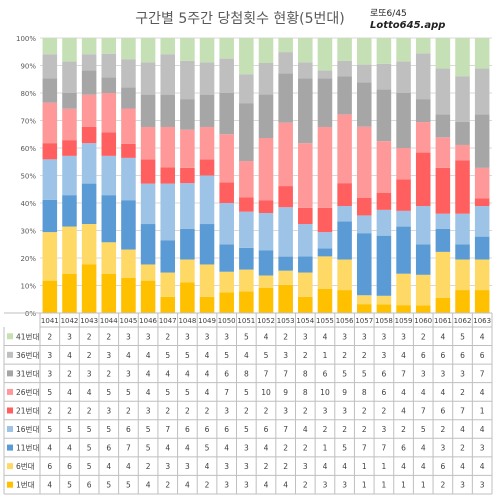 The height and width of the screenshot is (500, 500). What do you see at coordinates (28, 67) in the screenshot?
I see `y-tick-label: 90%` at bounding box center [28, 67].